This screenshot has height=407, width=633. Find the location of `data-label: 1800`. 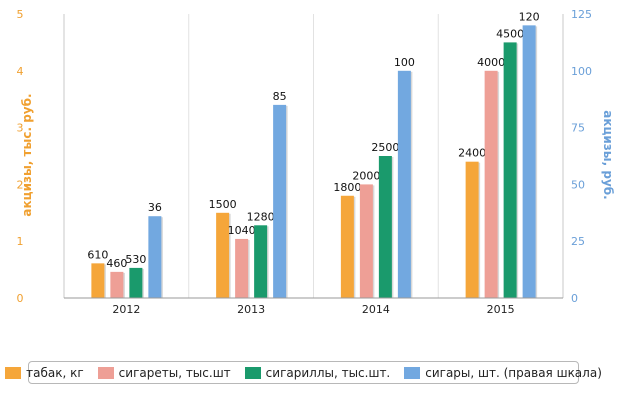

data-label: 1800 is located at coordinates (347, 187).